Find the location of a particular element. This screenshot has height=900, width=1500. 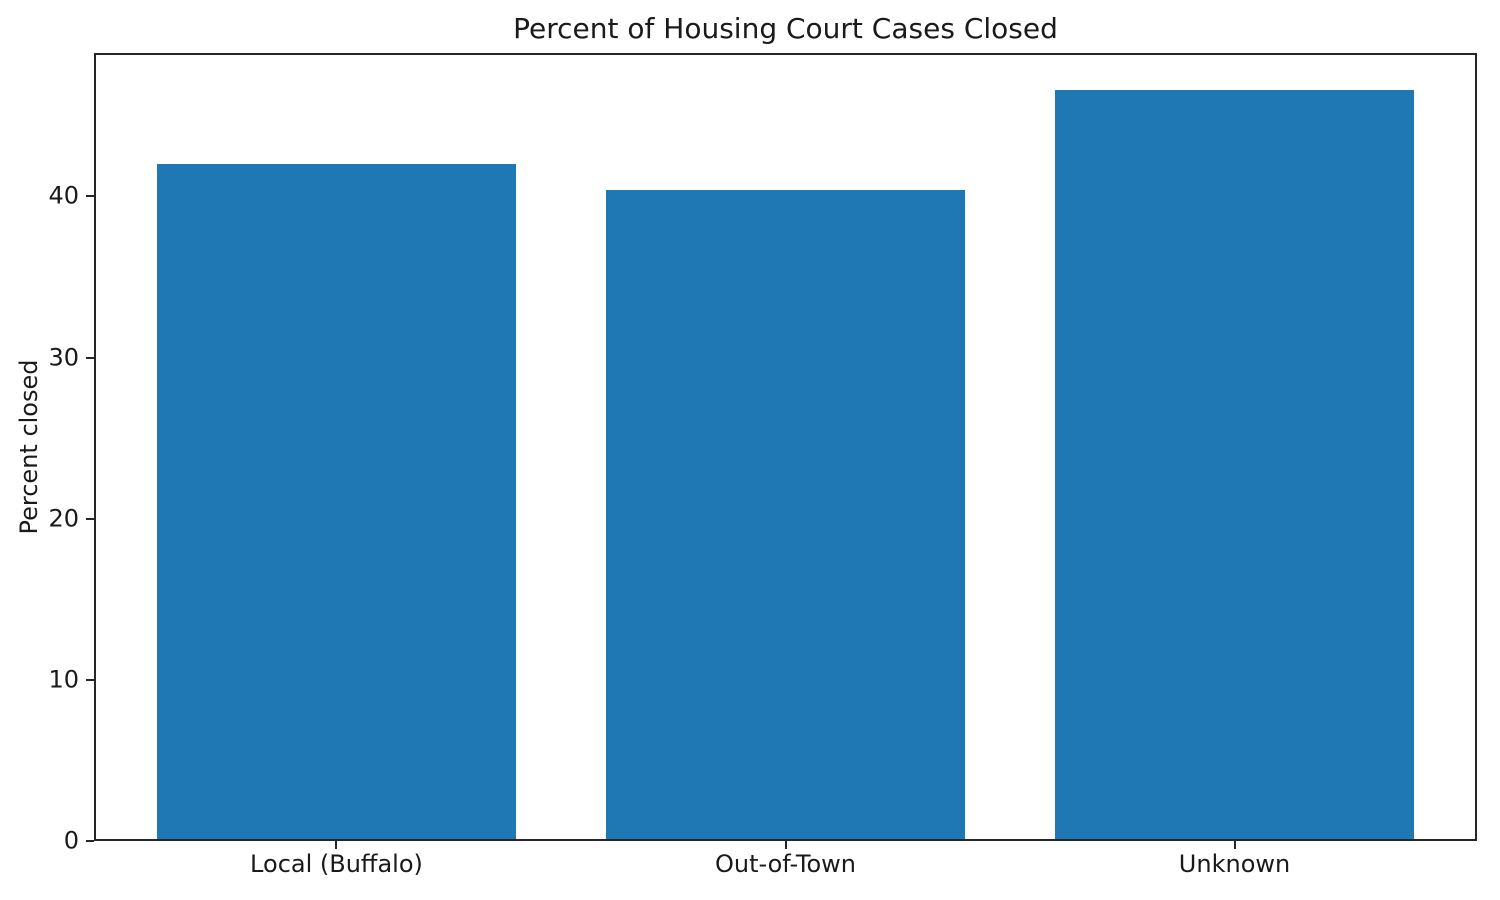

y-tick-label-30: 30 is located at coordinates (63, 357).